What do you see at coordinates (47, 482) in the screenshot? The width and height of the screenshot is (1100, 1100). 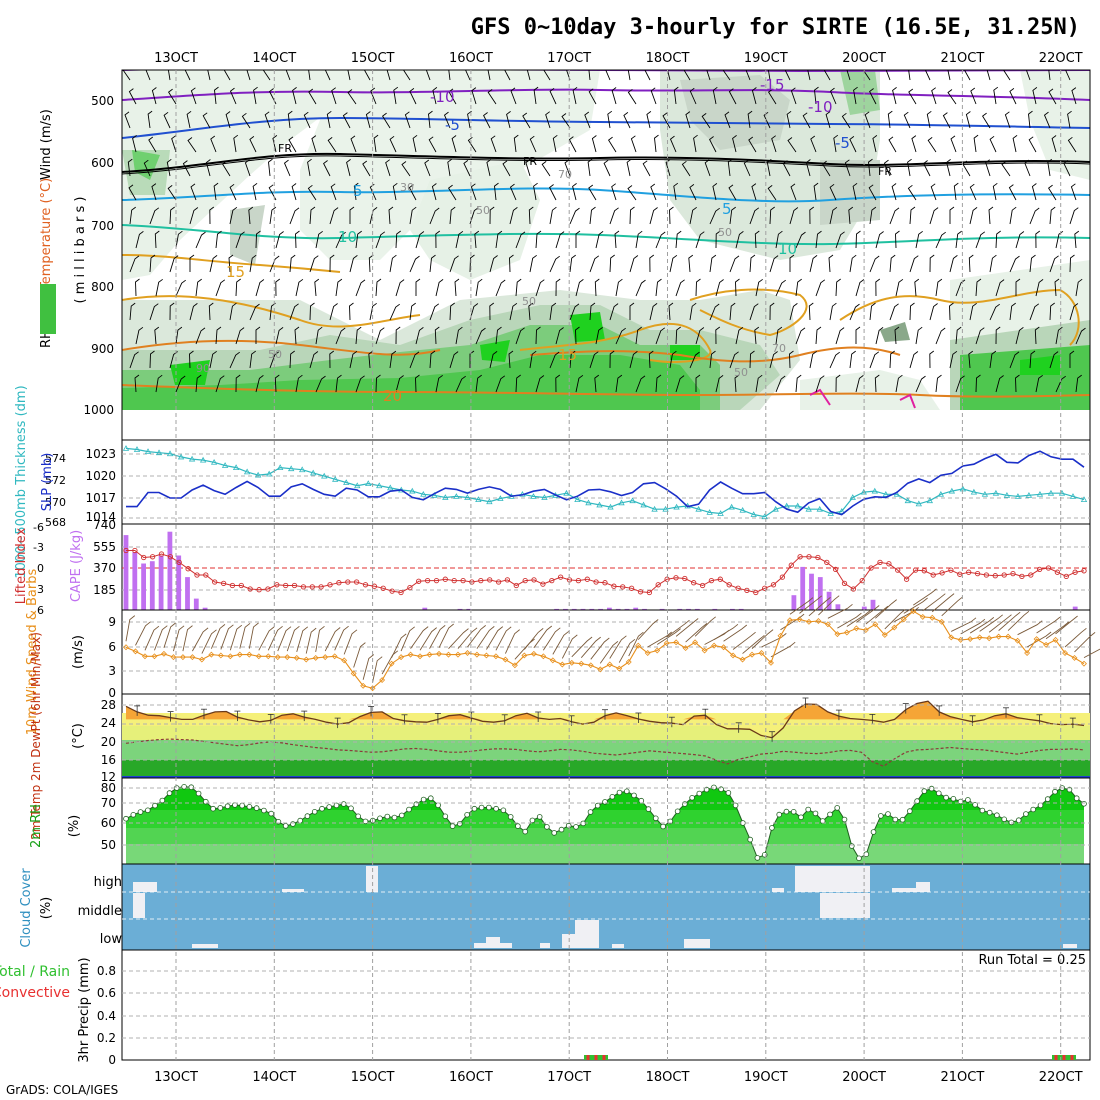 I see `slp-axis-label: SLP (mb)` at bounding box center [47, 482].